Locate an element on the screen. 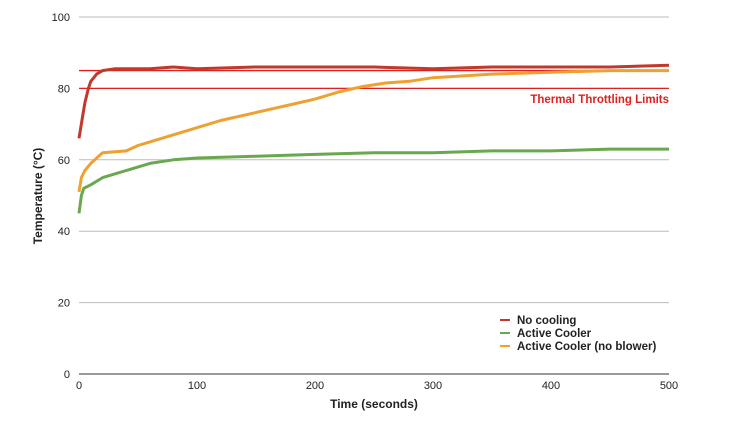 Image resolution: width=740 pixels, height=423 pixels. y-tick-label: 80 is located at coordinates (64, 89).